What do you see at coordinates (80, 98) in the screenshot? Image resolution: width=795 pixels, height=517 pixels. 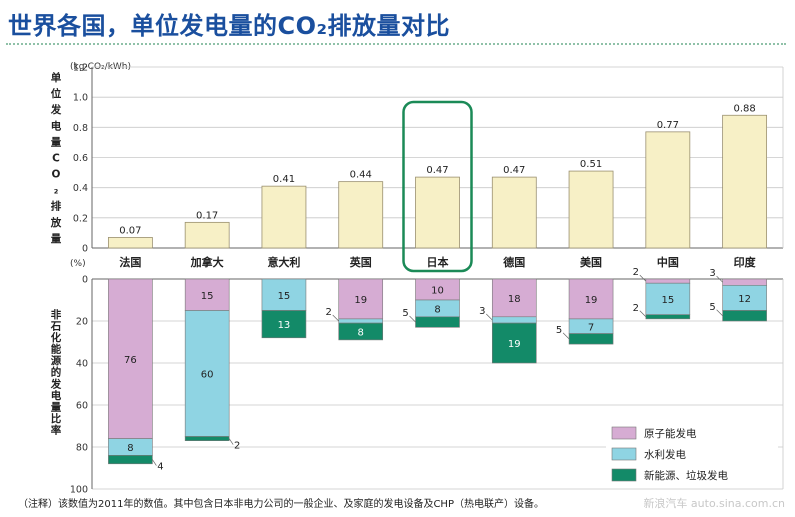 I see `top-tick-label: 1.0` at bounding box center [80, 98].